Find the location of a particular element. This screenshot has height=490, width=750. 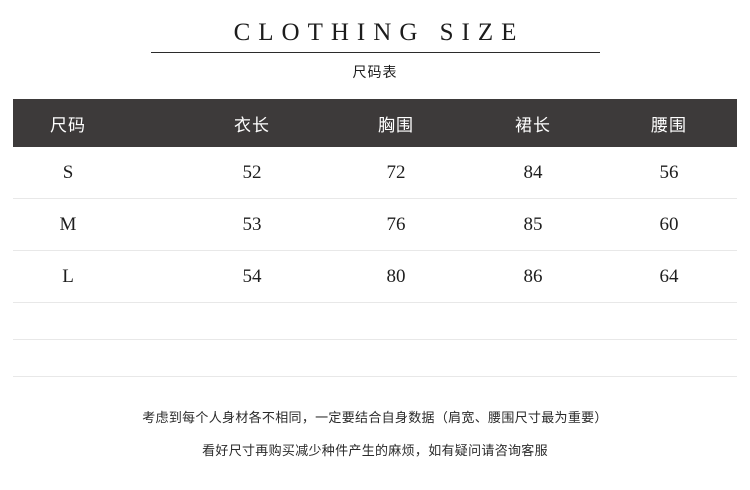

table-header: 尺码 衣长 胸围 裙长 腰围 is located at coordinates (375, 123).